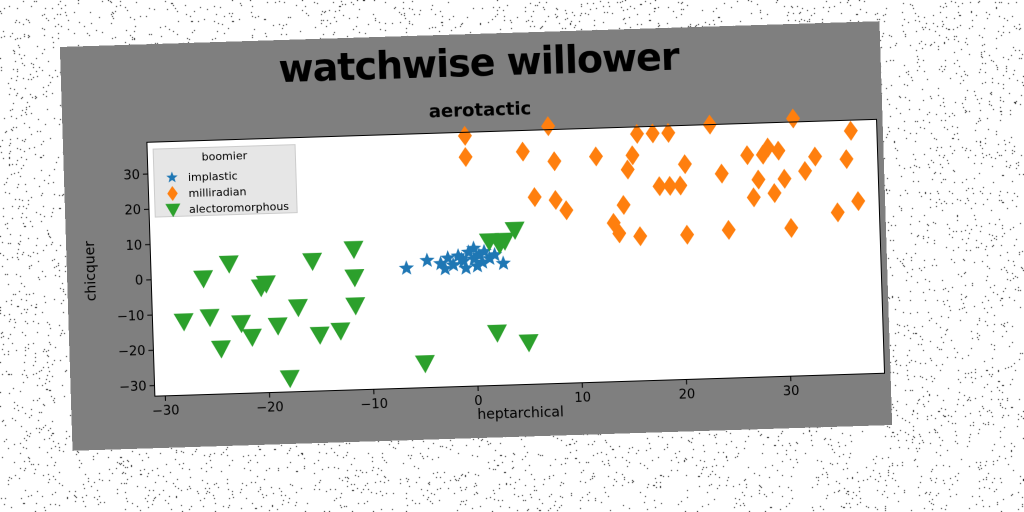  I want to click on x-tick-label: −20, so click(270, 408).